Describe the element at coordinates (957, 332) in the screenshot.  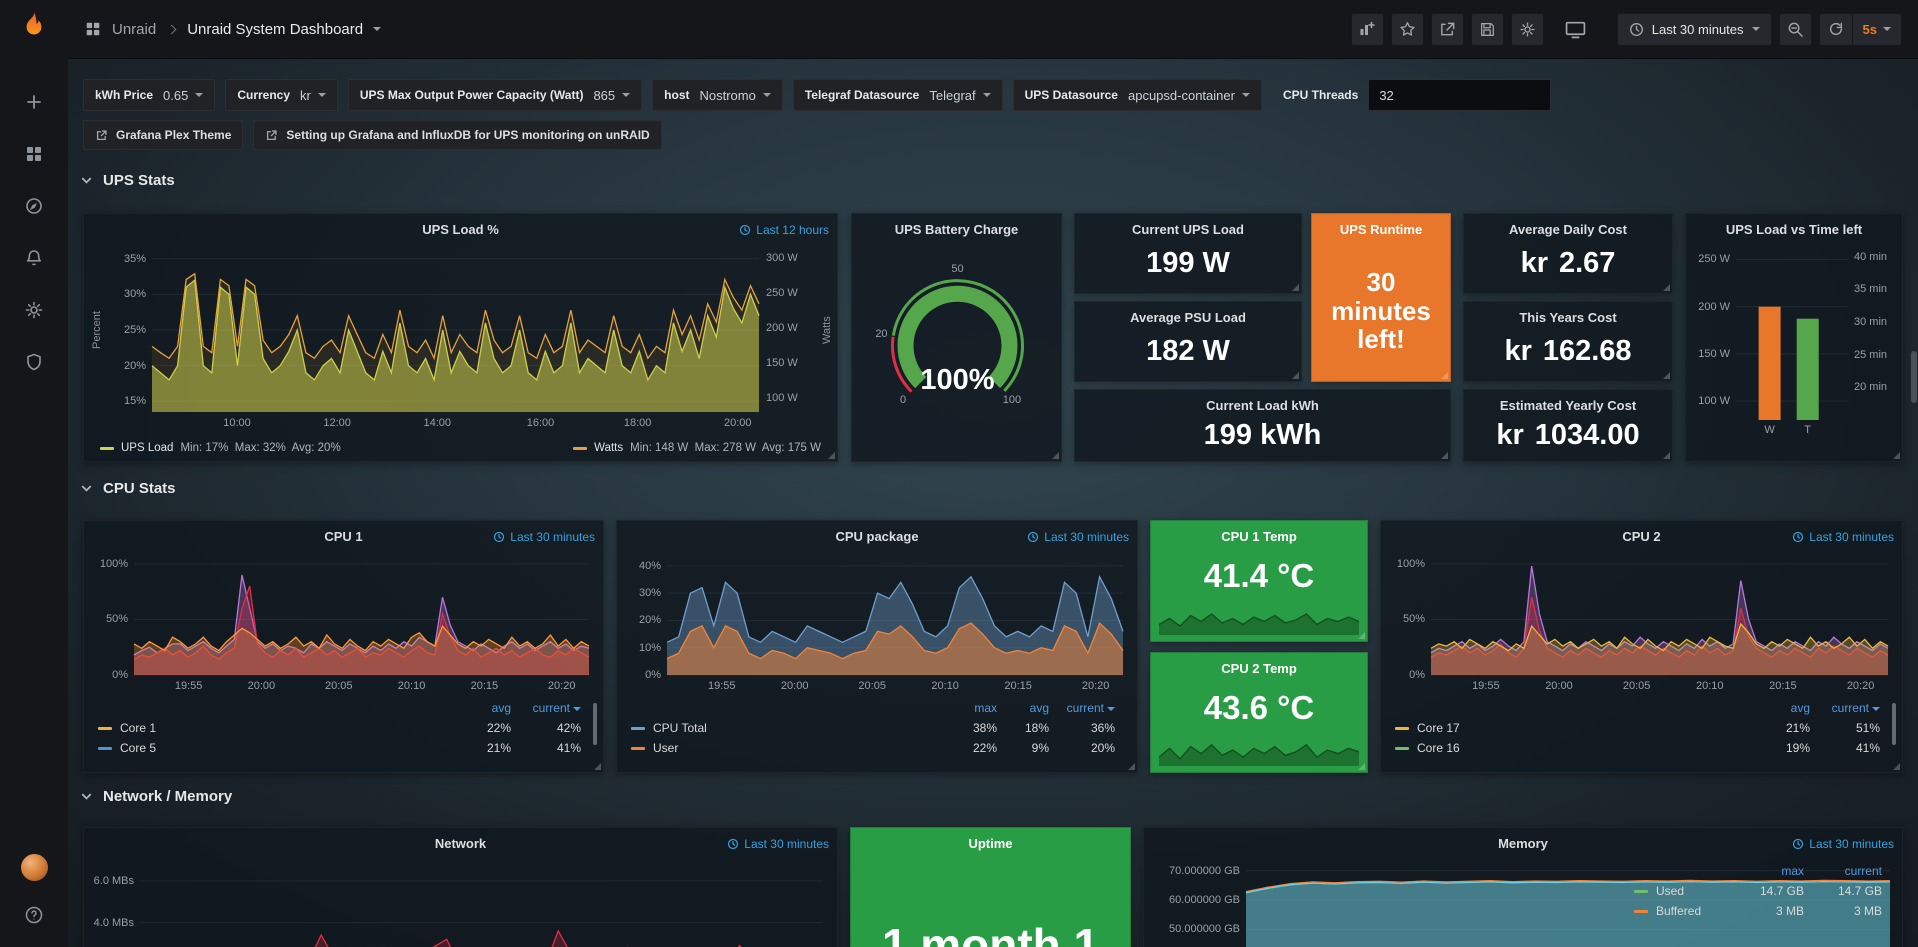
I see `battery-gauge: 100% 0 20 50 100` at that location.